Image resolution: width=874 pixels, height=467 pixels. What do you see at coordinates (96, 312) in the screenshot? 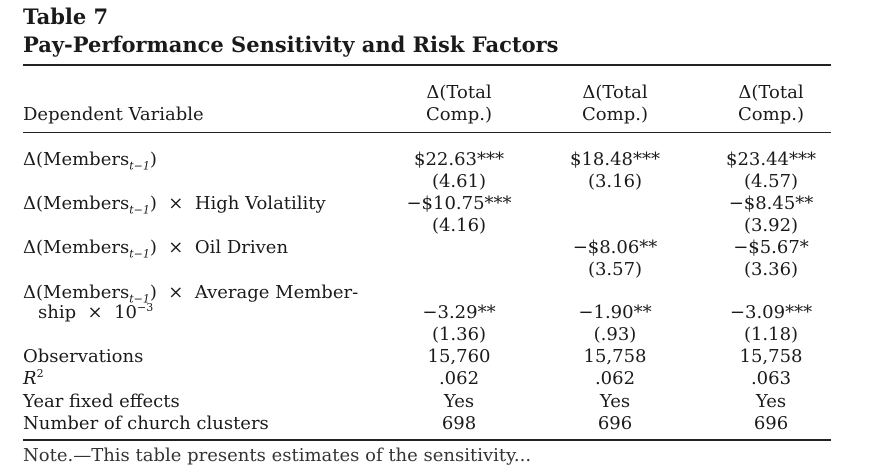
I see `row-label-average-membership-line2: ship × 10−3` at bounding box center [96, 312].